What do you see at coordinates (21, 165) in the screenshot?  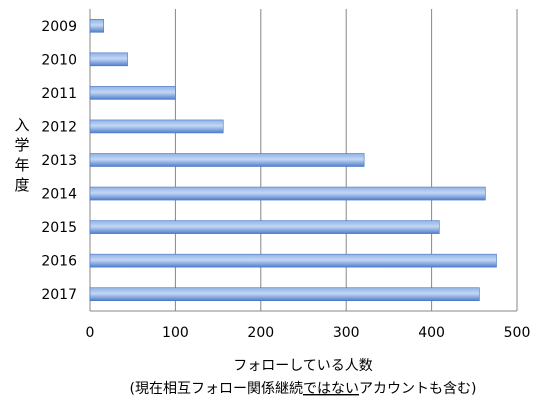 I see `y-axis-title-char: 年` at bounding box center [21, 165].